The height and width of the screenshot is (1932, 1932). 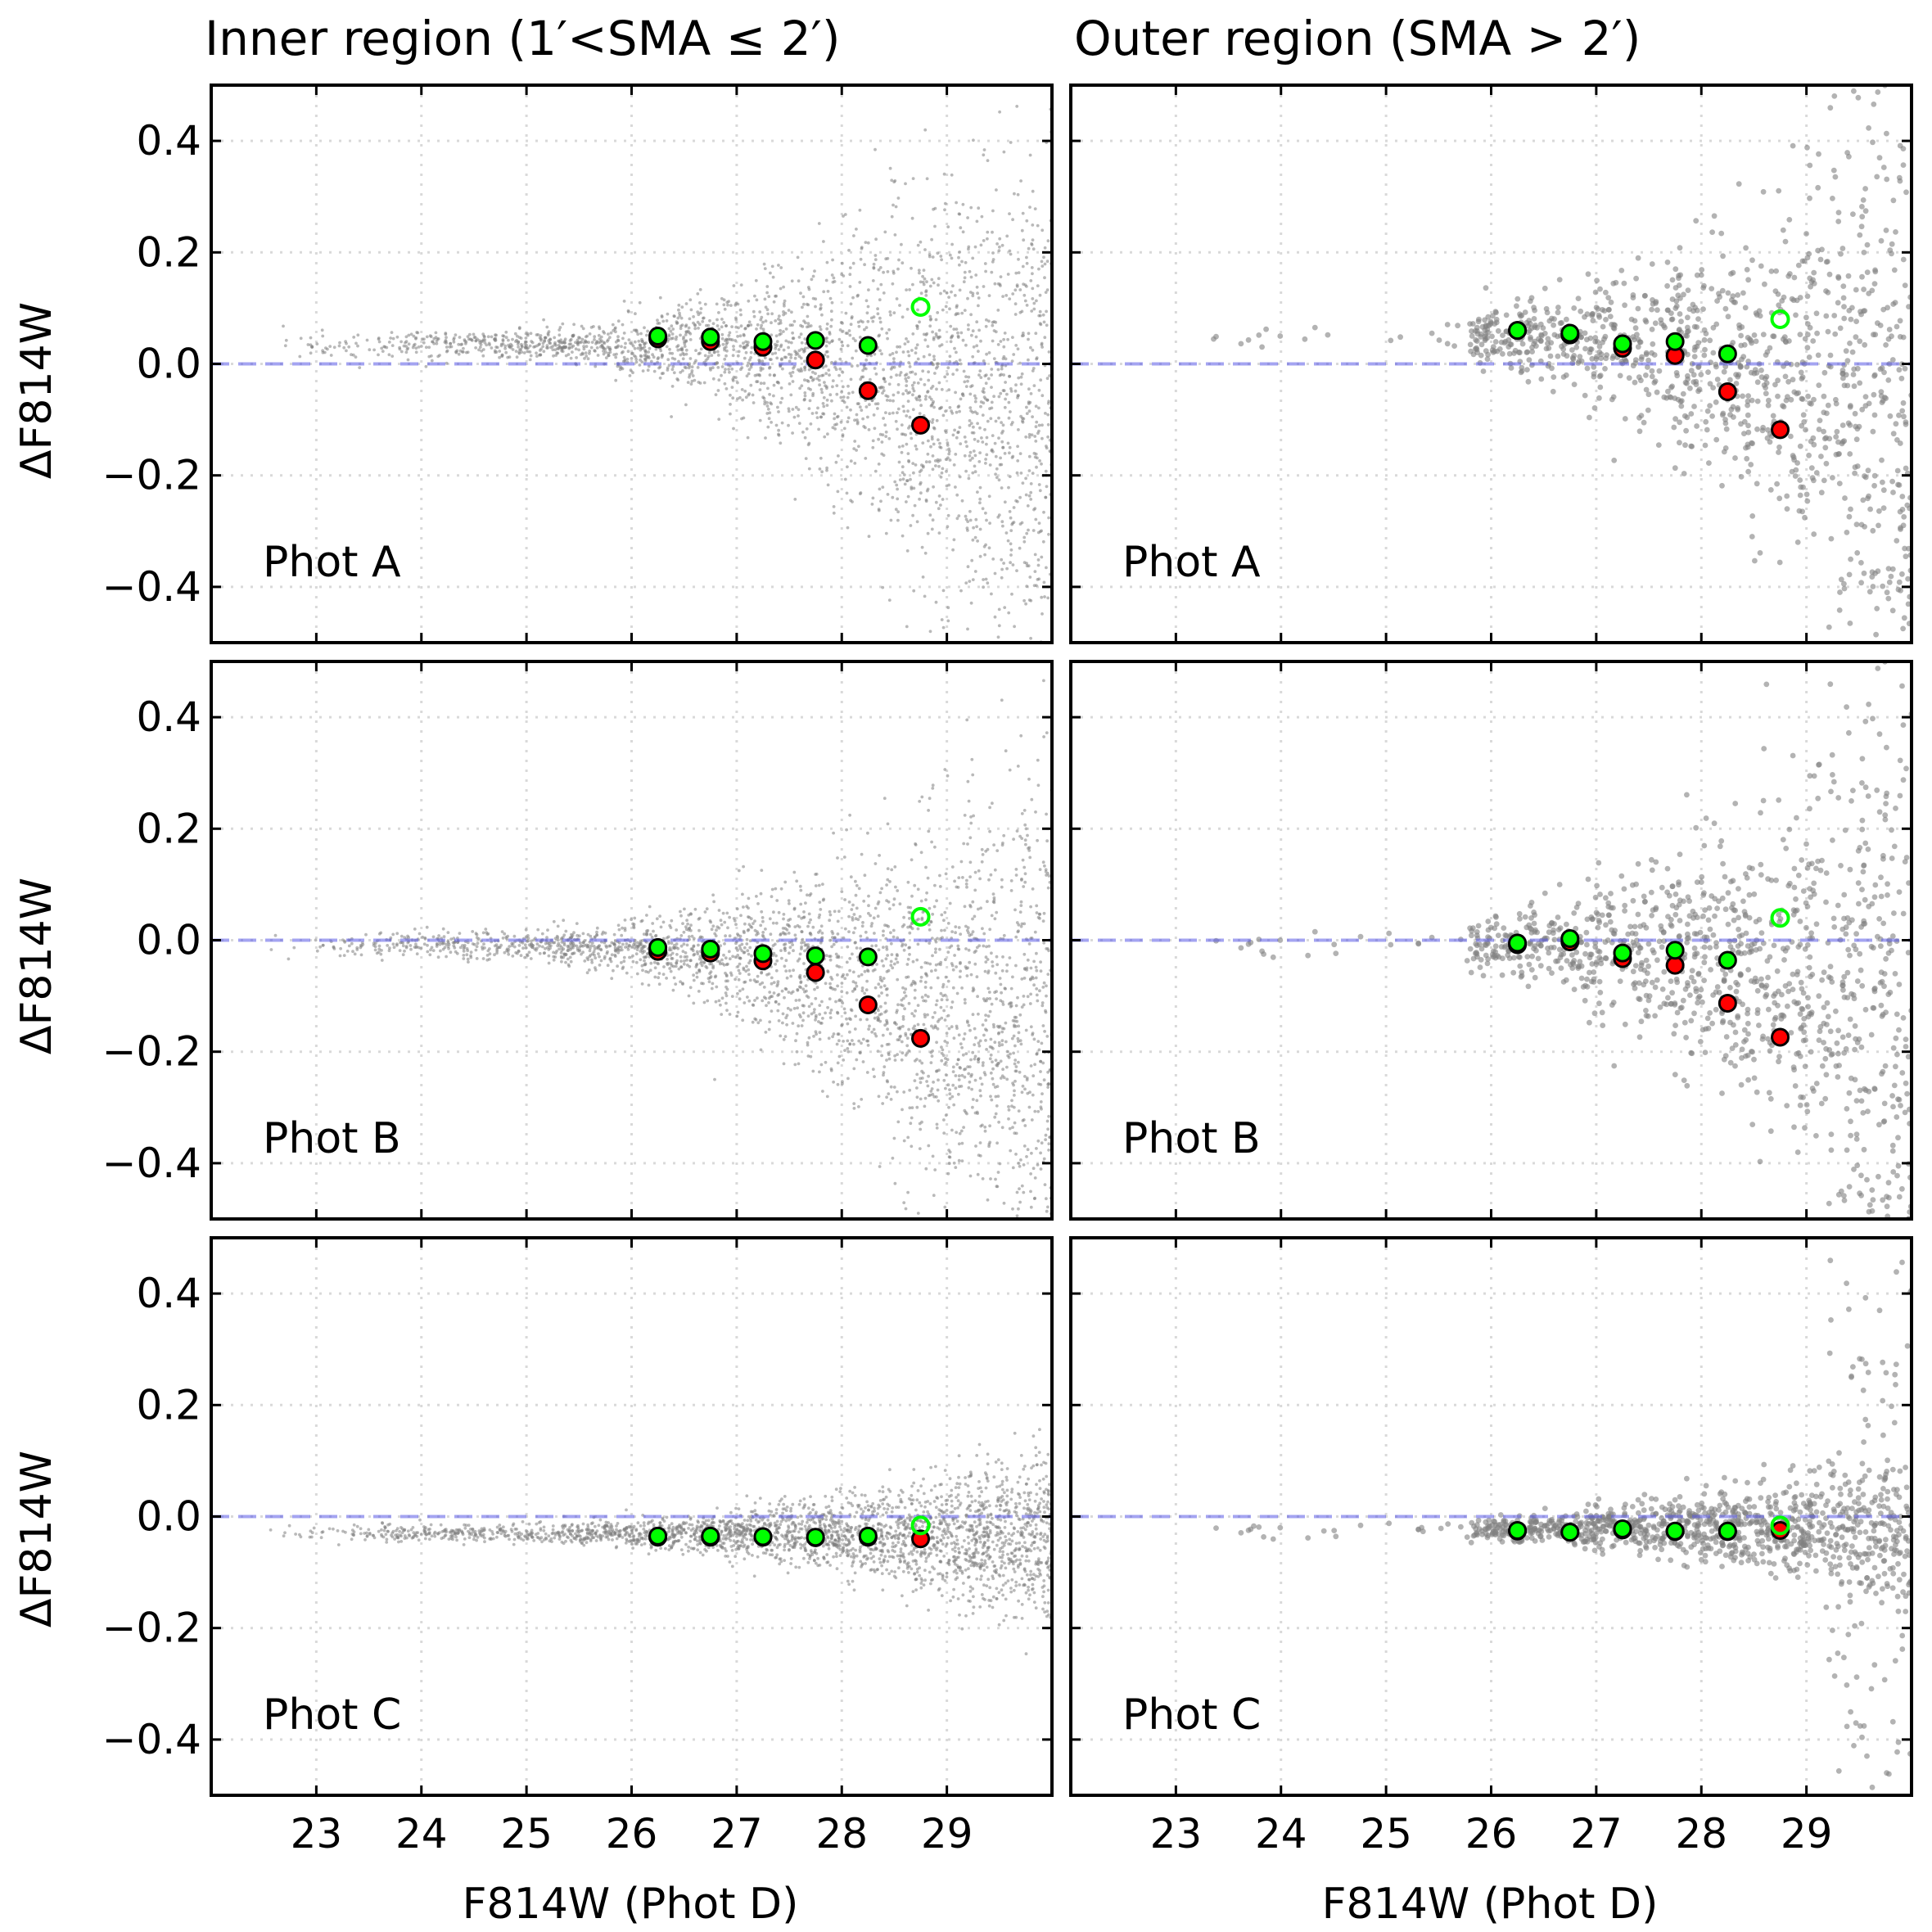 I want to click on clipped-mean-point, so click(x=1570, y=333).